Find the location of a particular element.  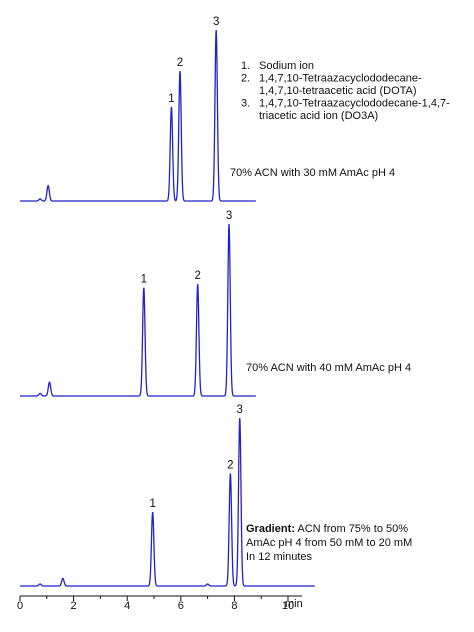

x-axis-tick-label: 2 is located at coordinates (74, 606).